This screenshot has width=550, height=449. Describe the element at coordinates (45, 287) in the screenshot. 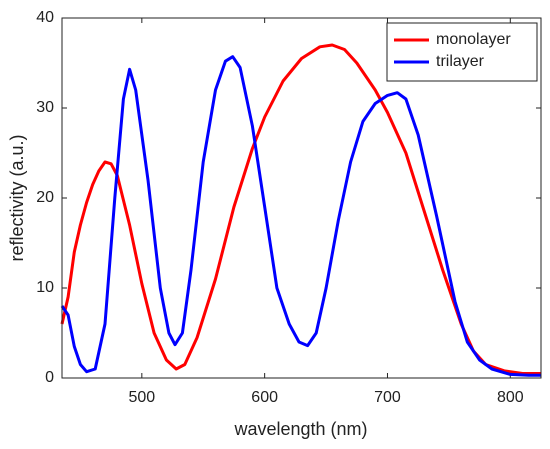

I see `y-tick-label: 10` at that location.